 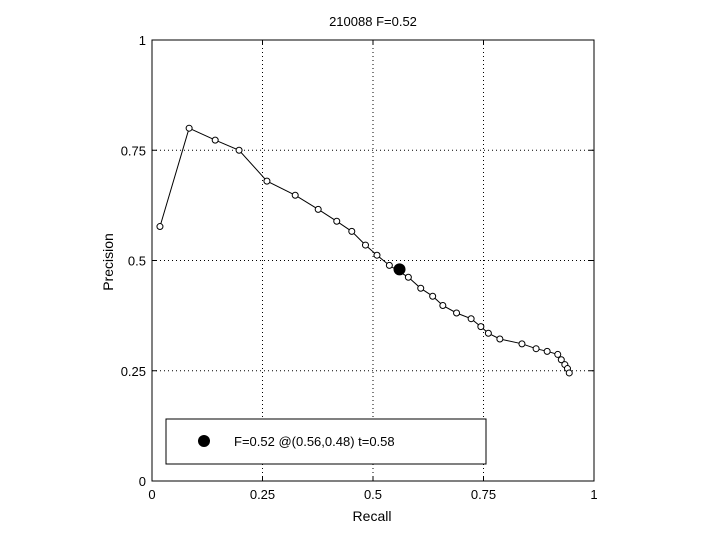 What do you see at coordinates (142, 40) in the screenshot?
I see `y-tick-label: 1` at bounding box center [142, 40].